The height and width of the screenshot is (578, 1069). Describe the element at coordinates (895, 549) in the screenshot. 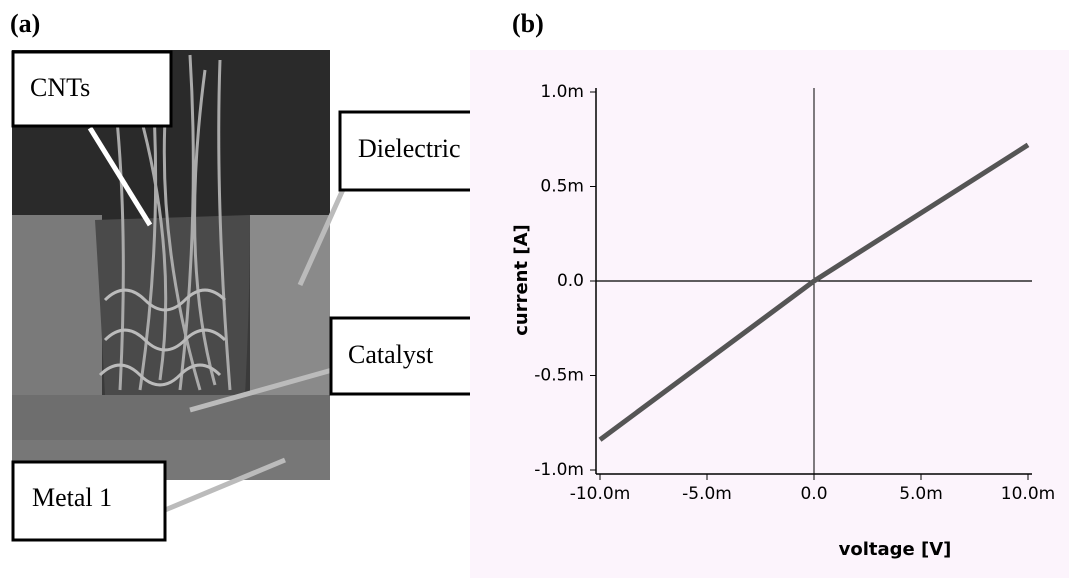

I see `x-axis-label: voltage [V]` at that location.